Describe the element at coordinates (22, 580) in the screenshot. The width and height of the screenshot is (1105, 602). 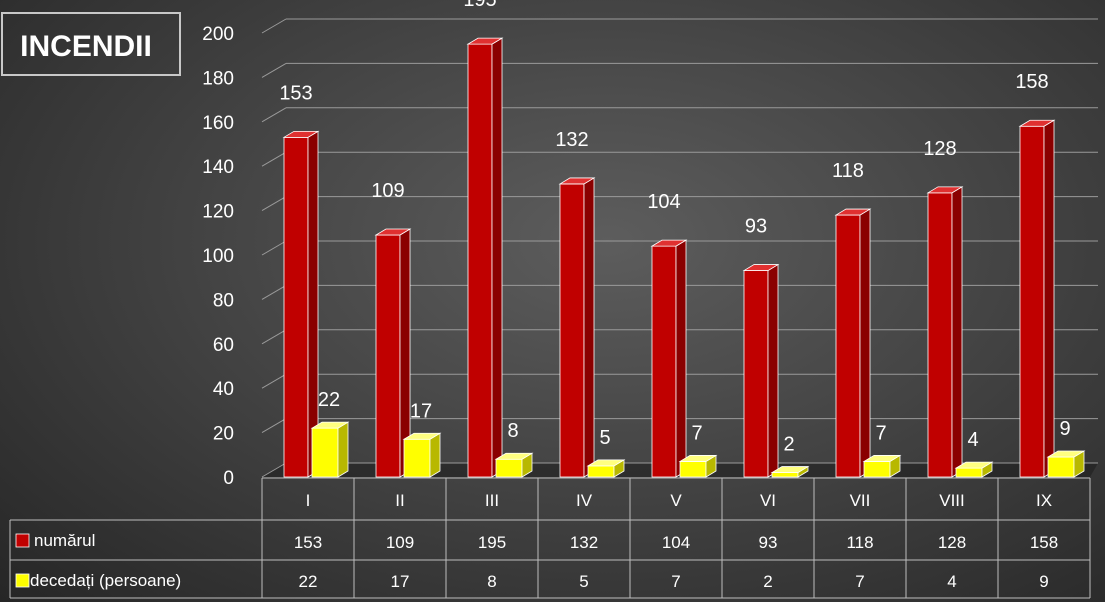
I see `legend-swatch-decedati` at that location.